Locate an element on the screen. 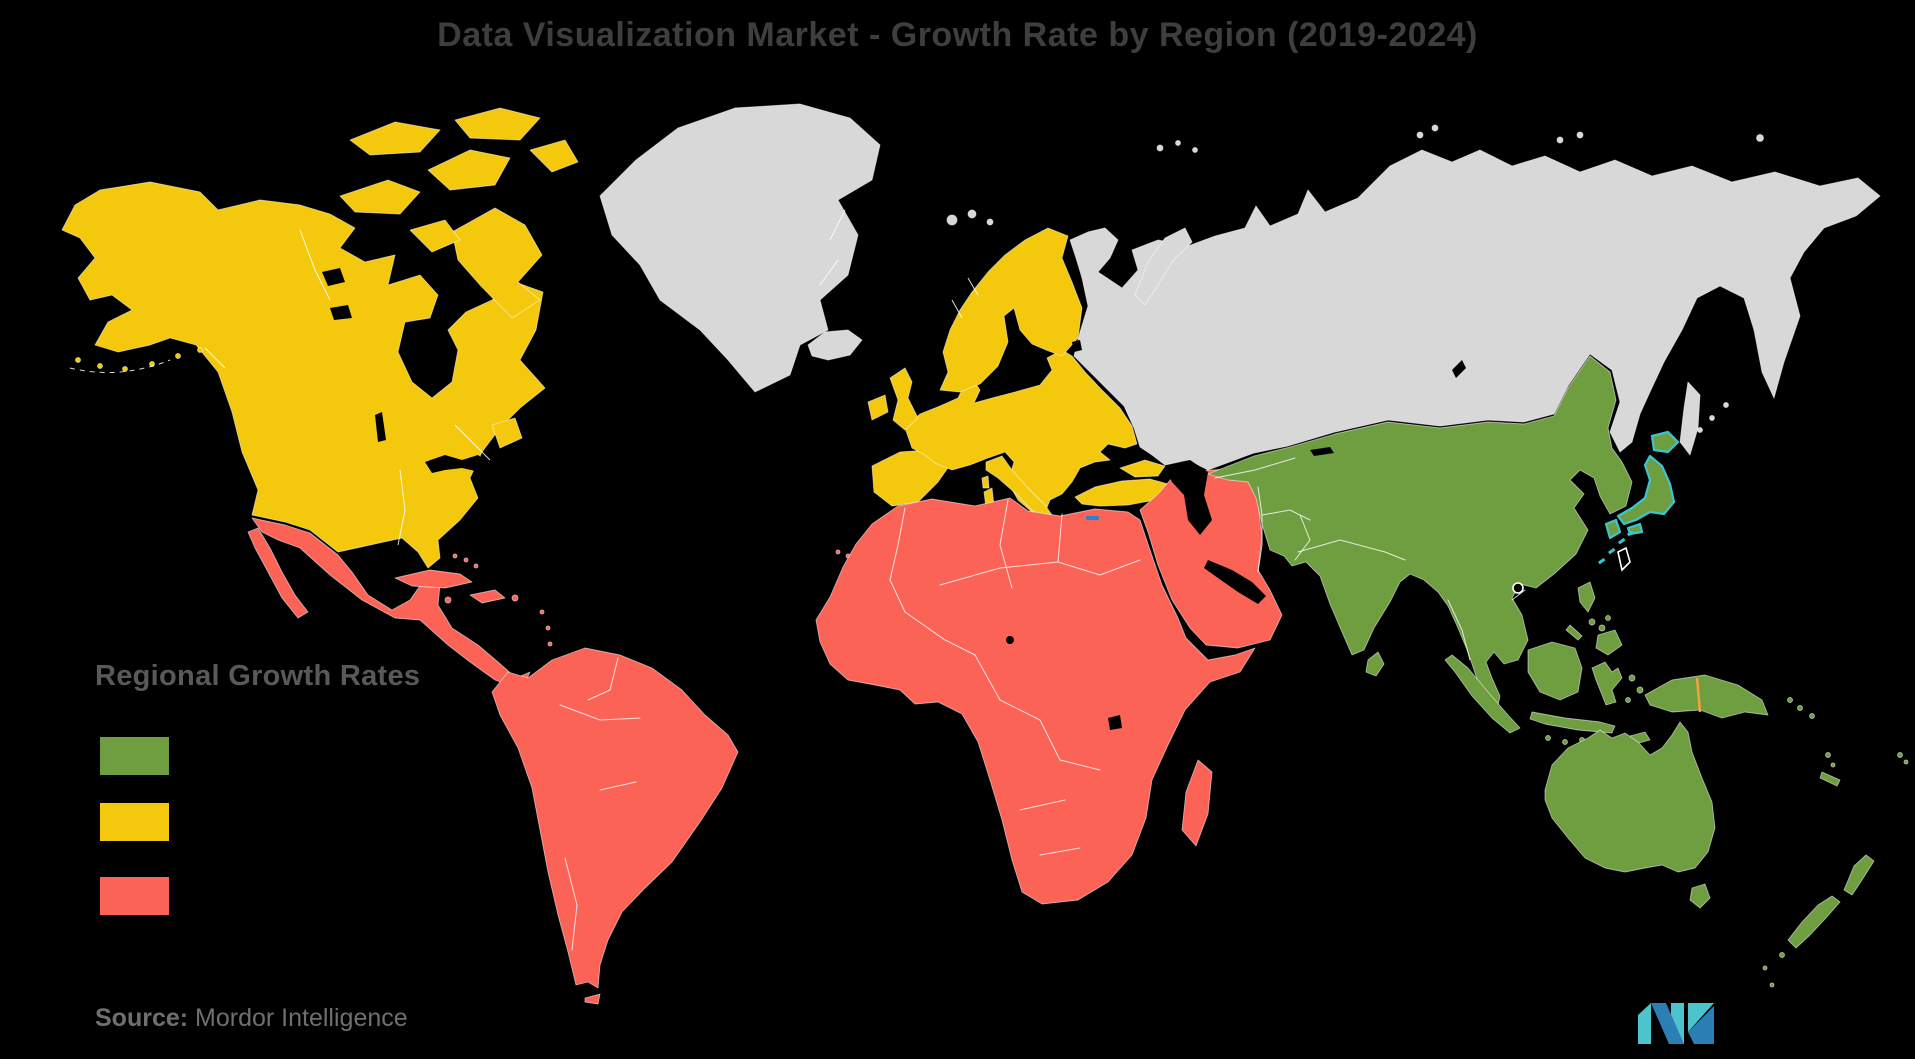 This screenshot has width=1915, height=1059. region-africa is located at coordinates (1035, 701).